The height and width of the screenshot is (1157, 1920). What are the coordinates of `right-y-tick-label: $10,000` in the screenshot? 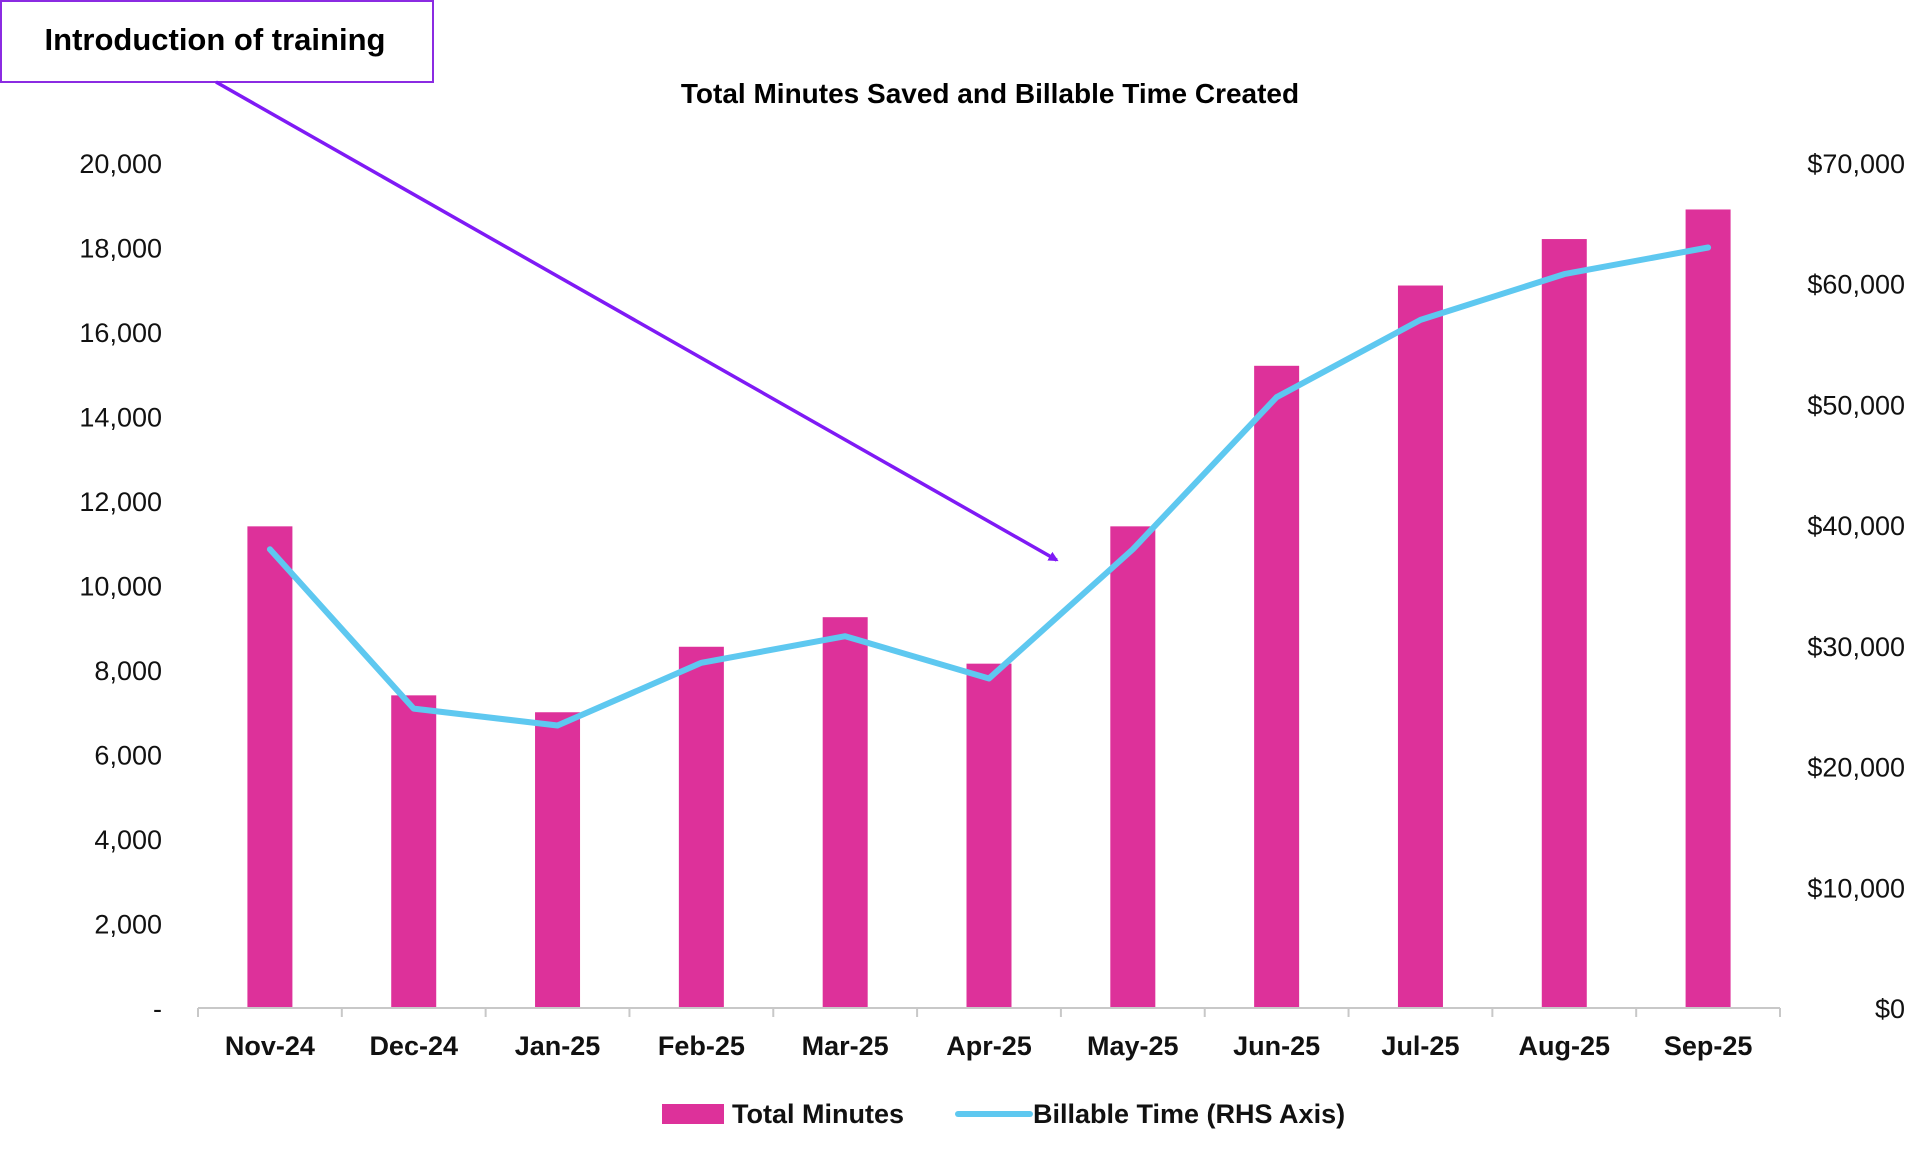 It's located at (1856, 888).